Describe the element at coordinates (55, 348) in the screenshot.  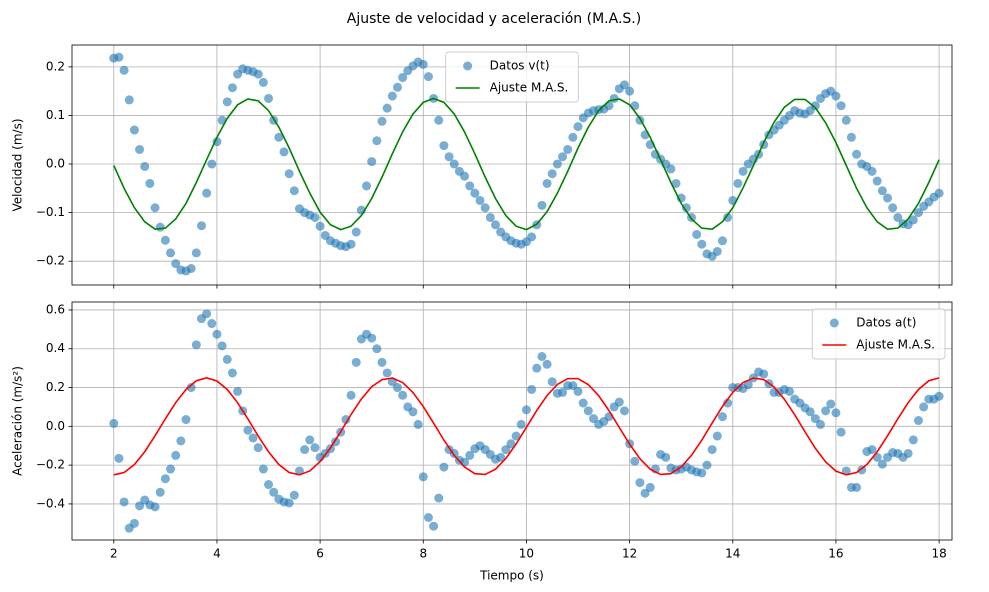
I see `y-tick-label: 0.4` at that location.